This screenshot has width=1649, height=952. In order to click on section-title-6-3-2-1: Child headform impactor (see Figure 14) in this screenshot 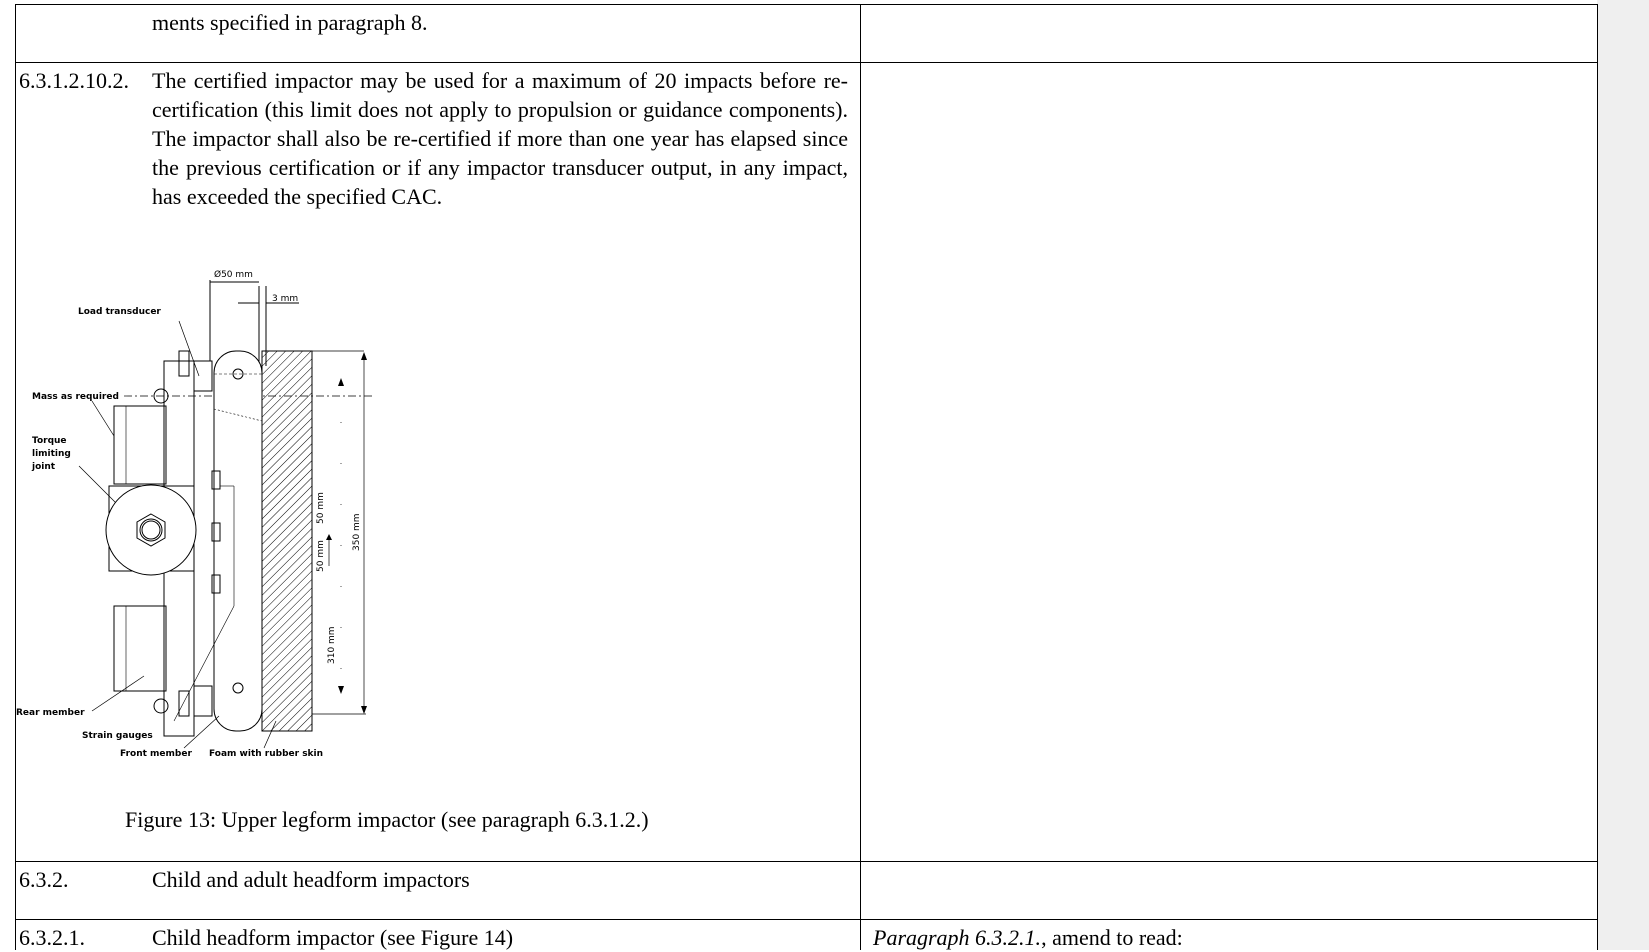, I will do `click(333, 937)`.